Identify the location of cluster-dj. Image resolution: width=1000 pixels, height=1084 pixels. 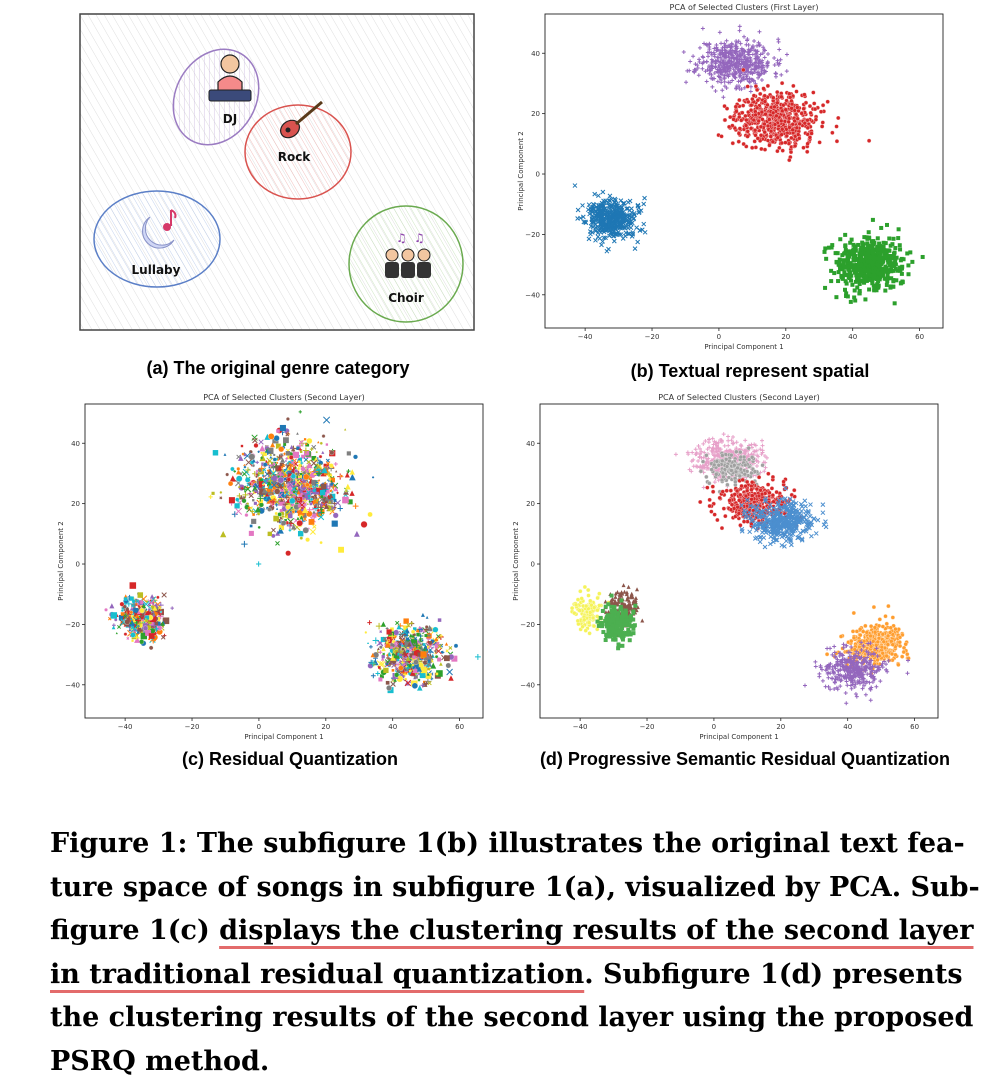
(735, 62).